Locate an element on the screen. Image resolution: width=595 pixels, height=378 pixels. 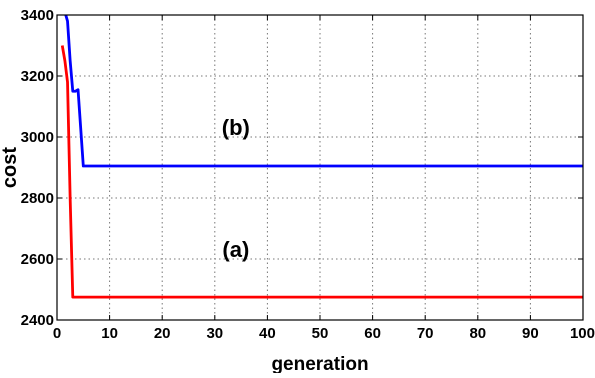
y-axis-label: cost is located at coordinates (10, 167).